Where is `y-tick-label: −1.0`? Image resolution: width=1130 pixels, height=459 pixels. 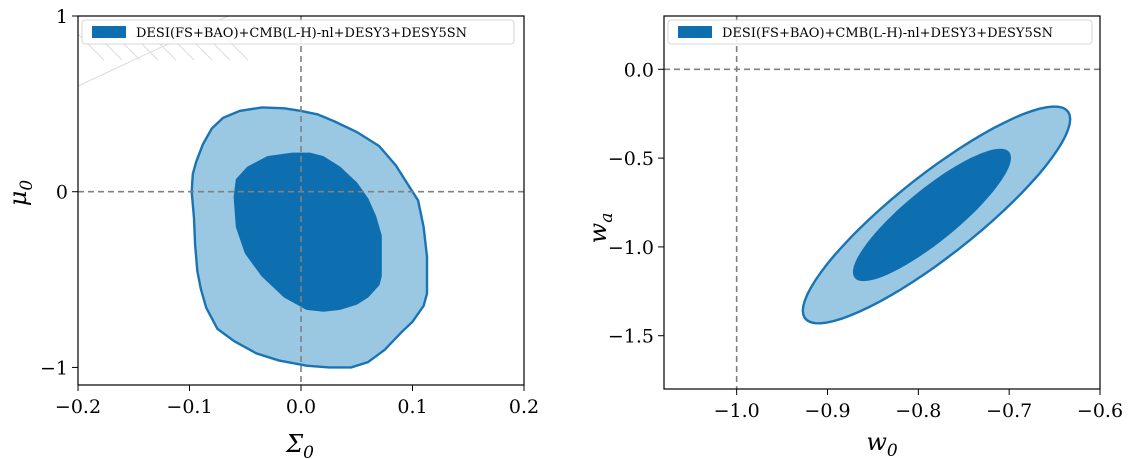 y-tick-label: −1.0 is located at coordinates (631, 248).